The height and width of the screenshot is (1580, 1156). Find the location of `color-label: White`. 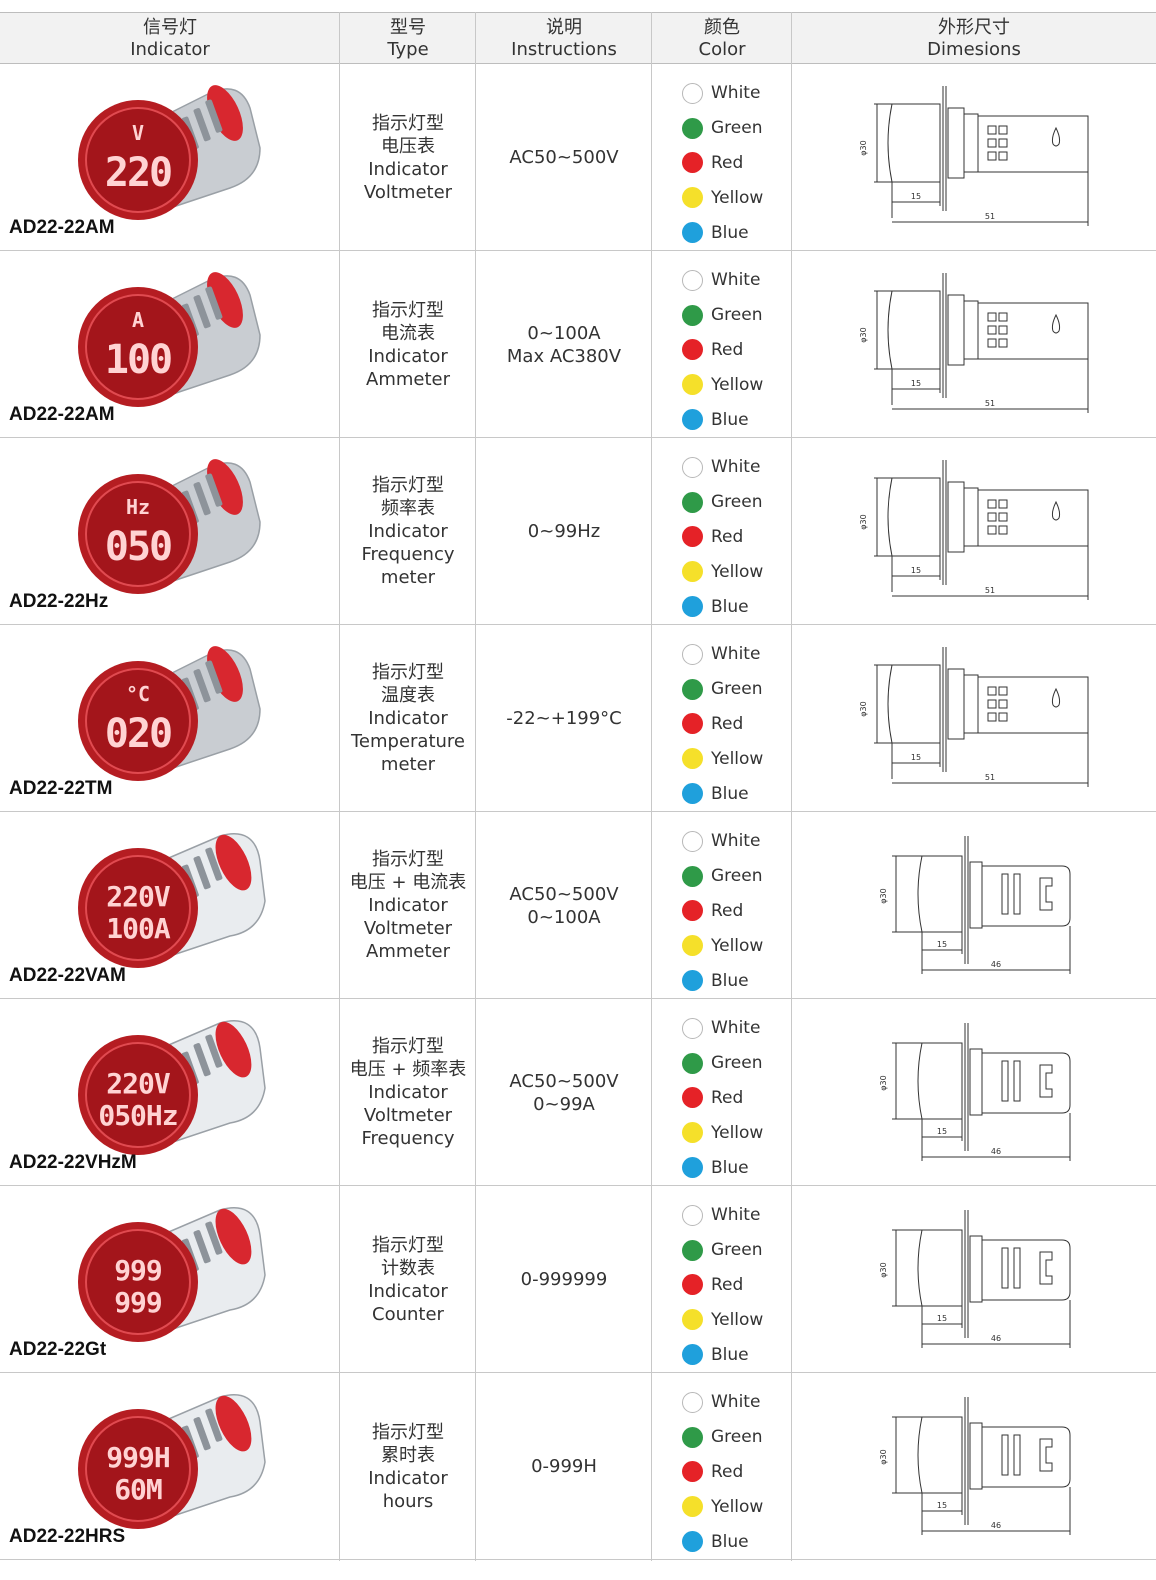

color-label: White is located at coordinates (736, 1215).